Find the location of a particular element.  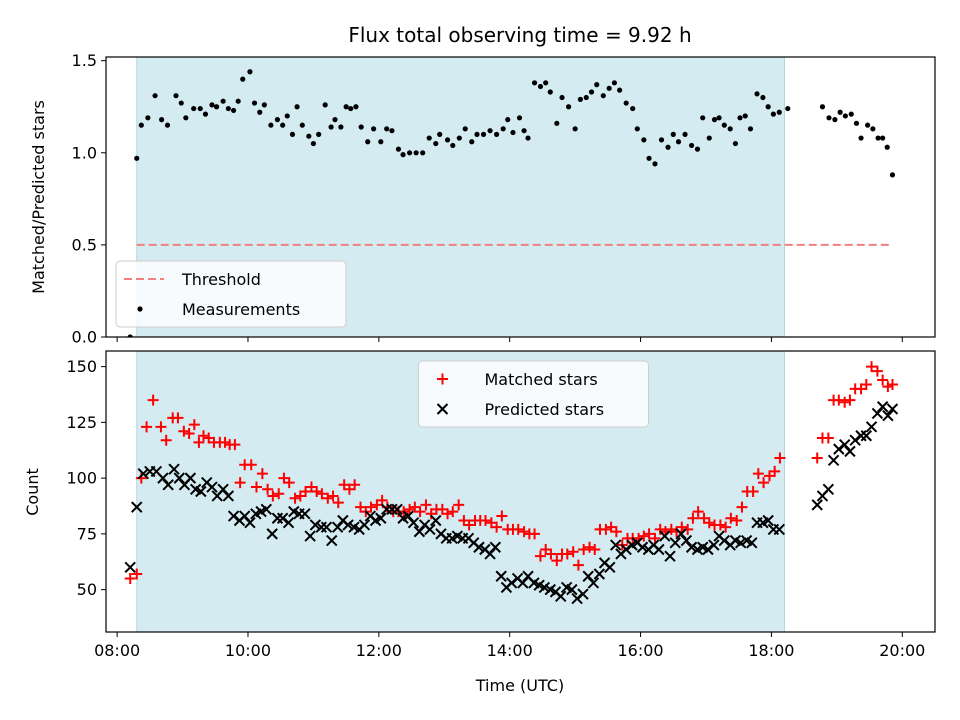

y-tick-label-top: 1.5 is located at coordinates (84, 60).